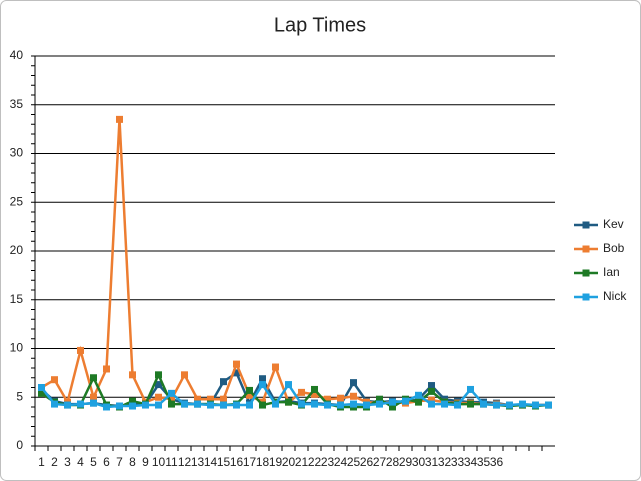  What do you see at coordinates (613, 224) in the screenshot?
I see `legend-label: Kev` at bounding box center [613, 224].